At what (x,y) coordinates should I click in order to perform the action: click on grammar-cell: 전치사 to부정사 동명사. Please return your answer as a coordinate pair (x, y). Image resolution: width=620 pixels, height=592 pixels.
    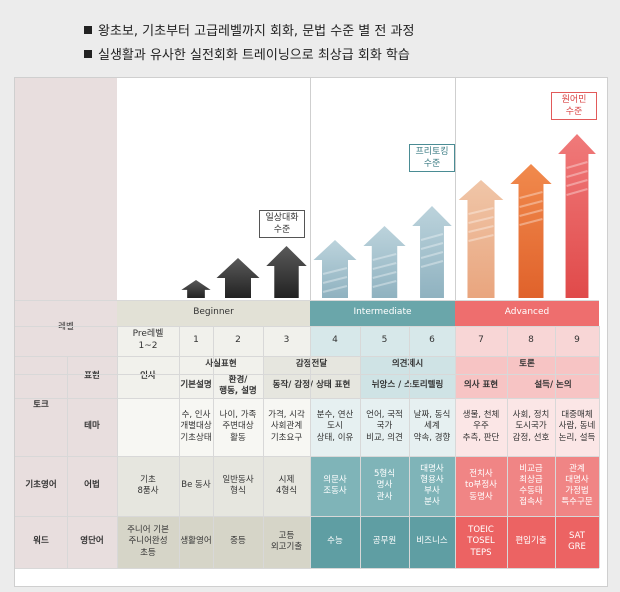
    Looking at the image, I should click on (481, 486).